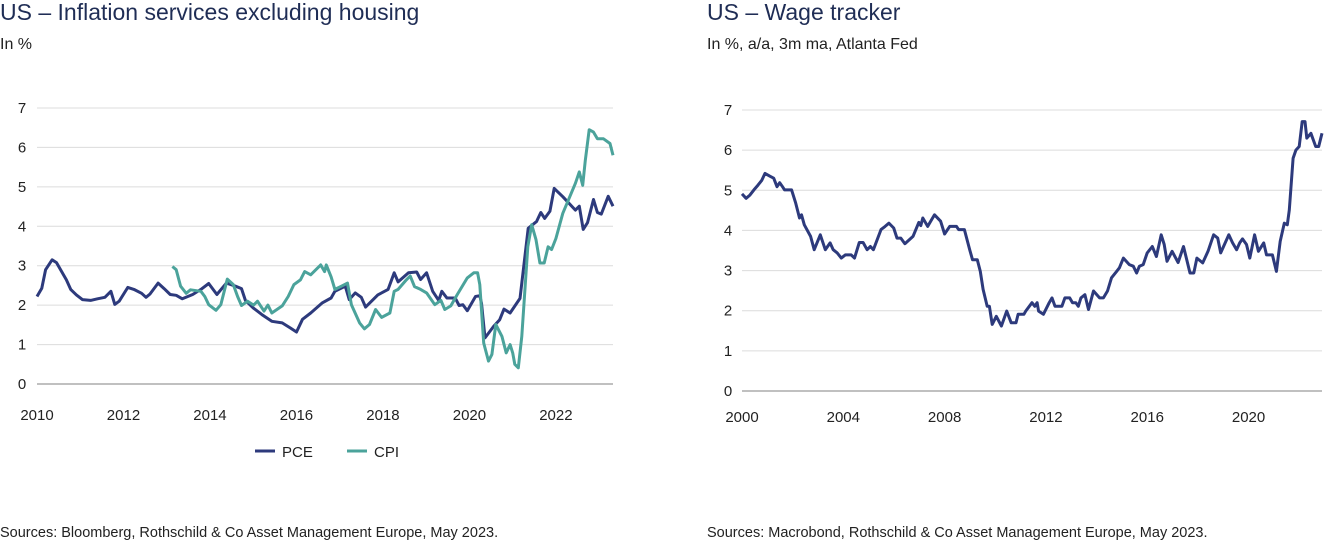  I want to click on chart-subtitle: In %, so click(16, 44).